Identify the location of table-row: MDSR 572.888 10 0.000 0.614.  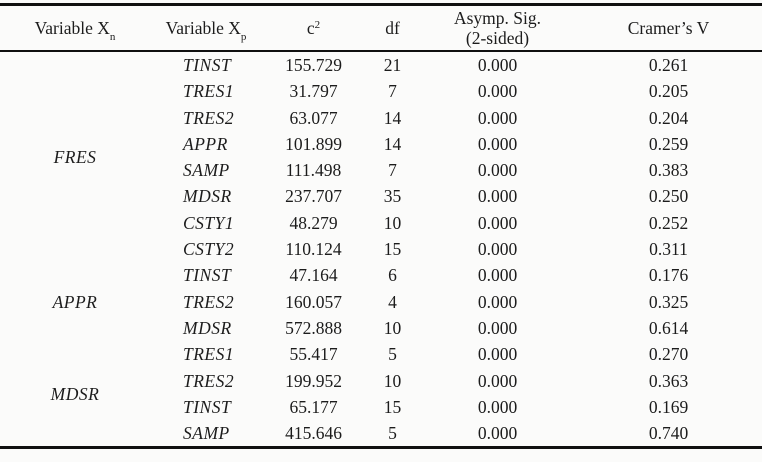
(381, 328).